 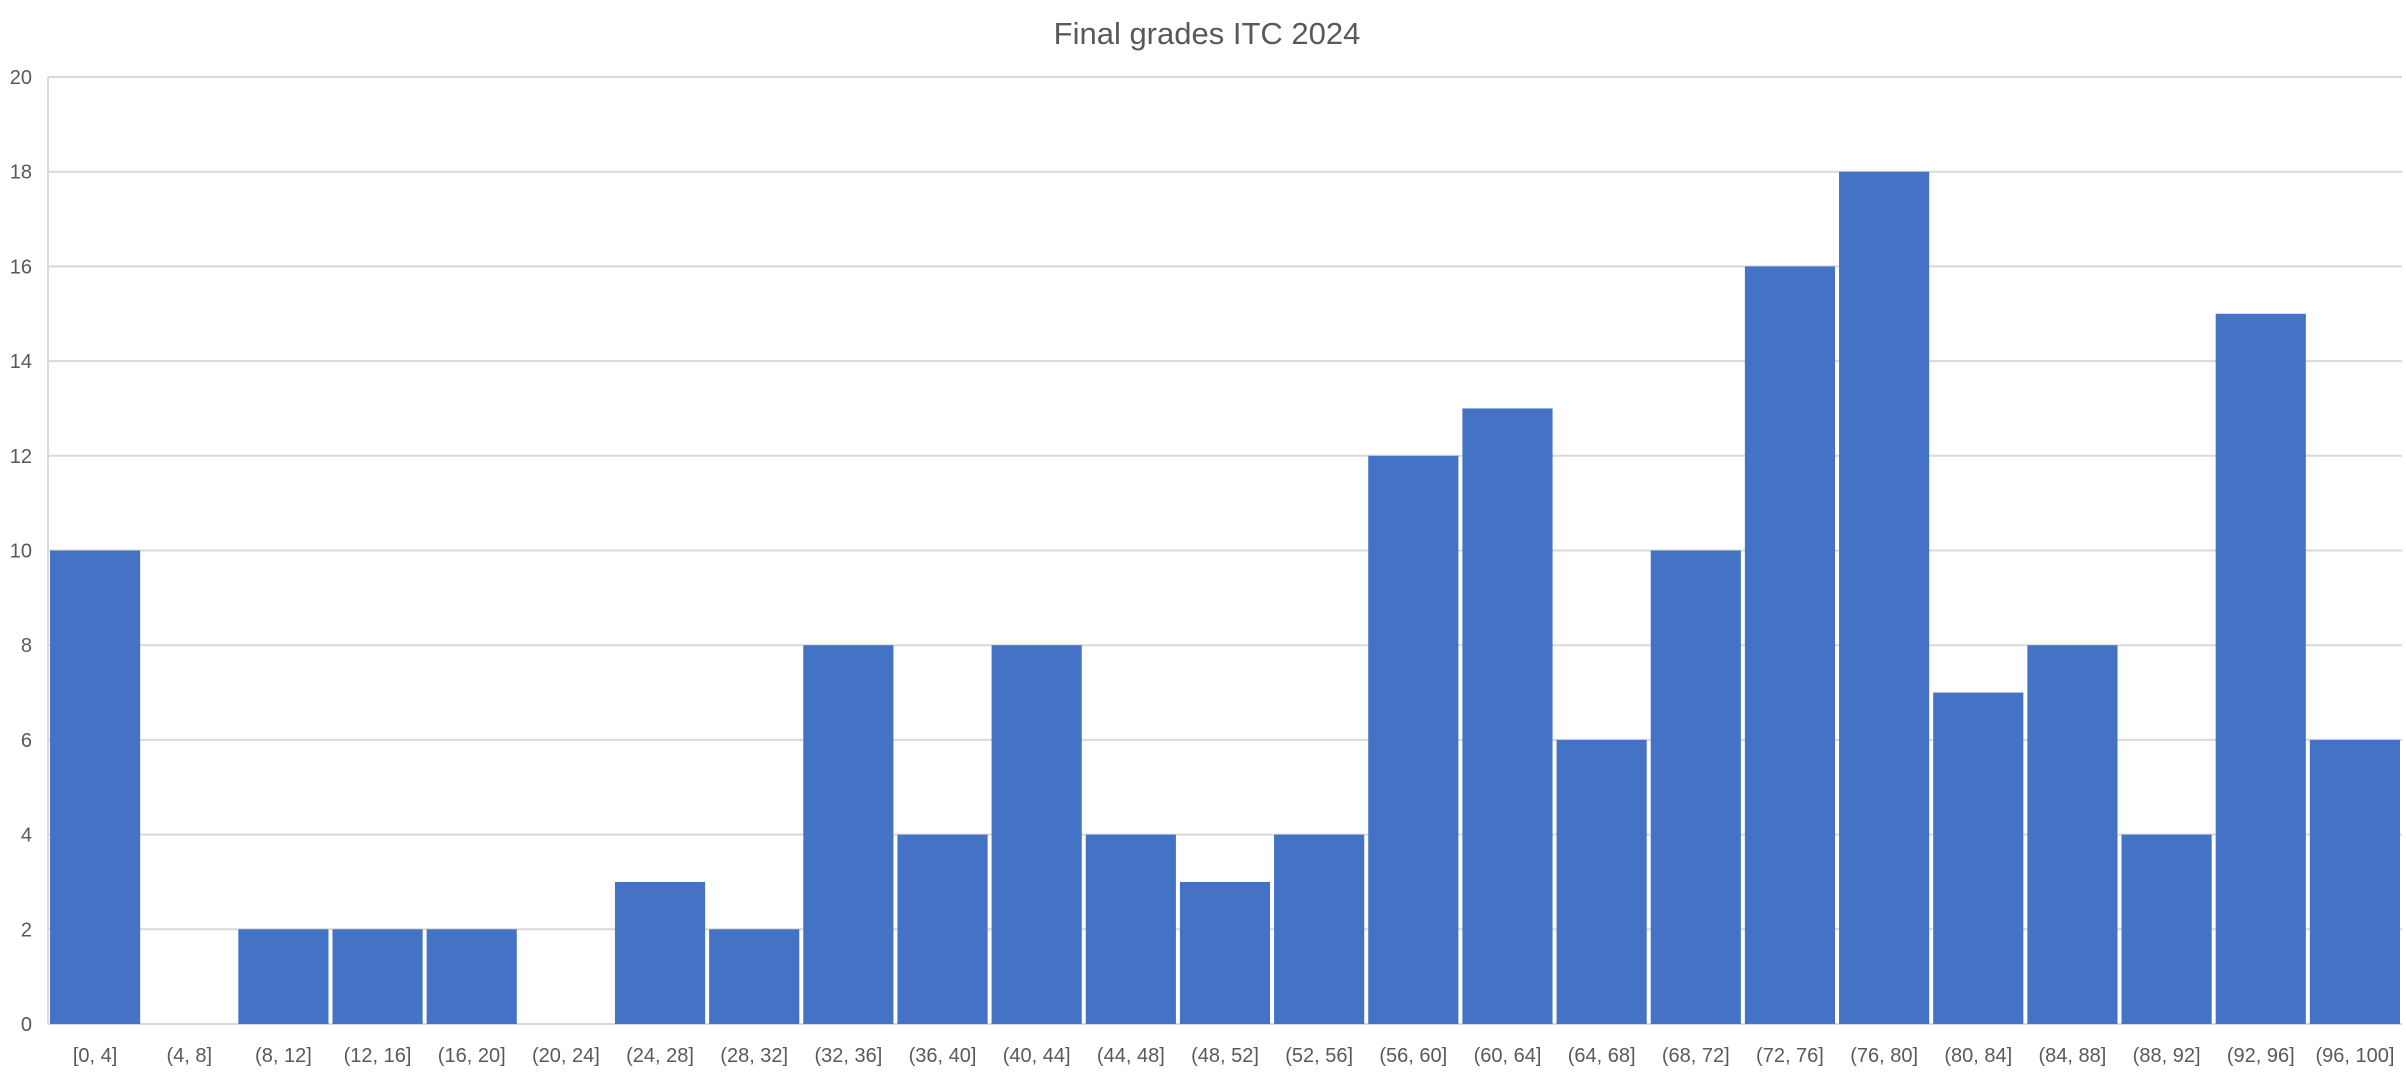 I want to click on x-tick-label: (32, 36], so click(x=848, y=1056).